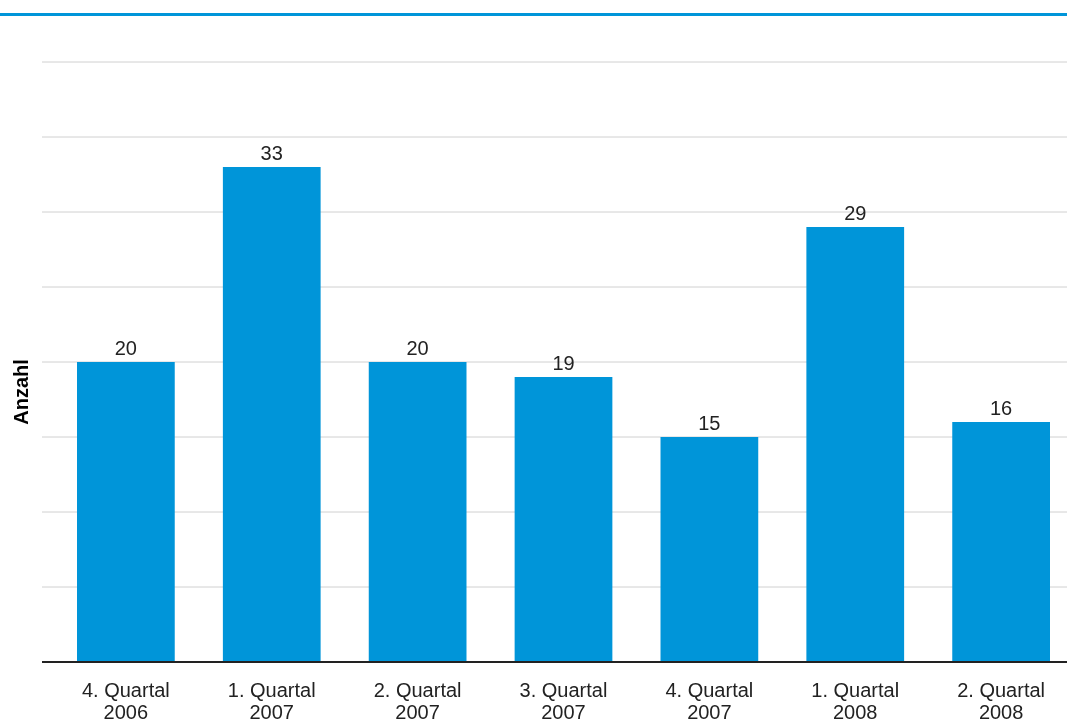 The image size is (1067, 722). I want to click on x-tick-label: 1. Quartal 2008, so click(855, 700).